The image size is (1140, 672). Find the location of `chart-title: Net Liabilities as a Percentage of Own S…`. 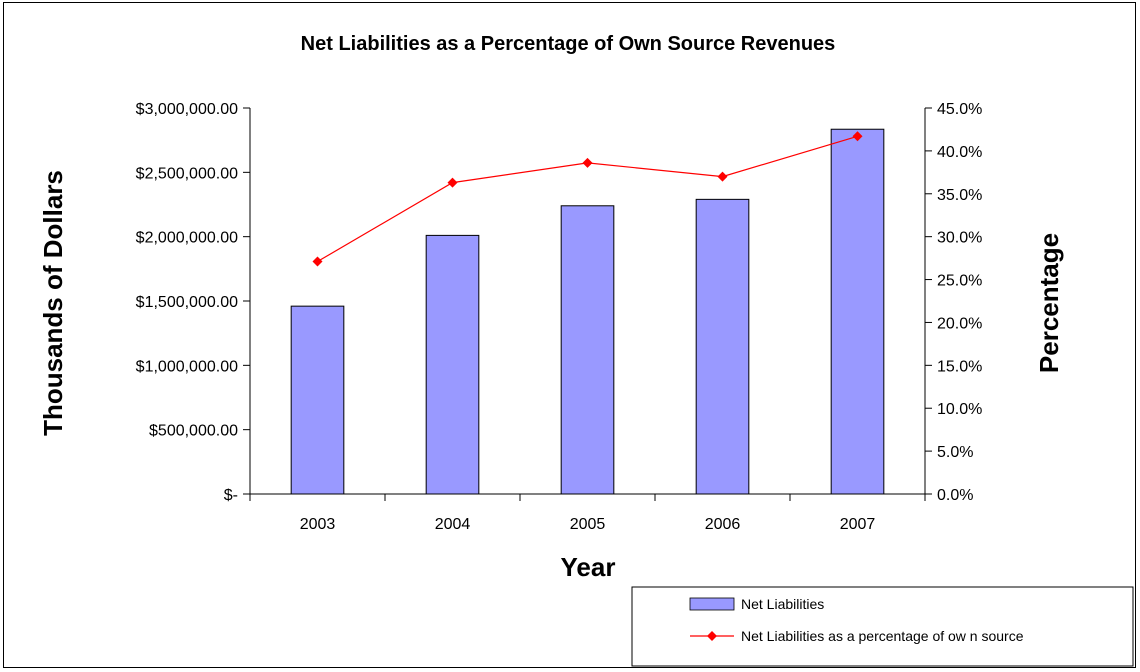

chart-title: Net Liabilities as a Percentage of Own S… is located at coordinates (568, 44).